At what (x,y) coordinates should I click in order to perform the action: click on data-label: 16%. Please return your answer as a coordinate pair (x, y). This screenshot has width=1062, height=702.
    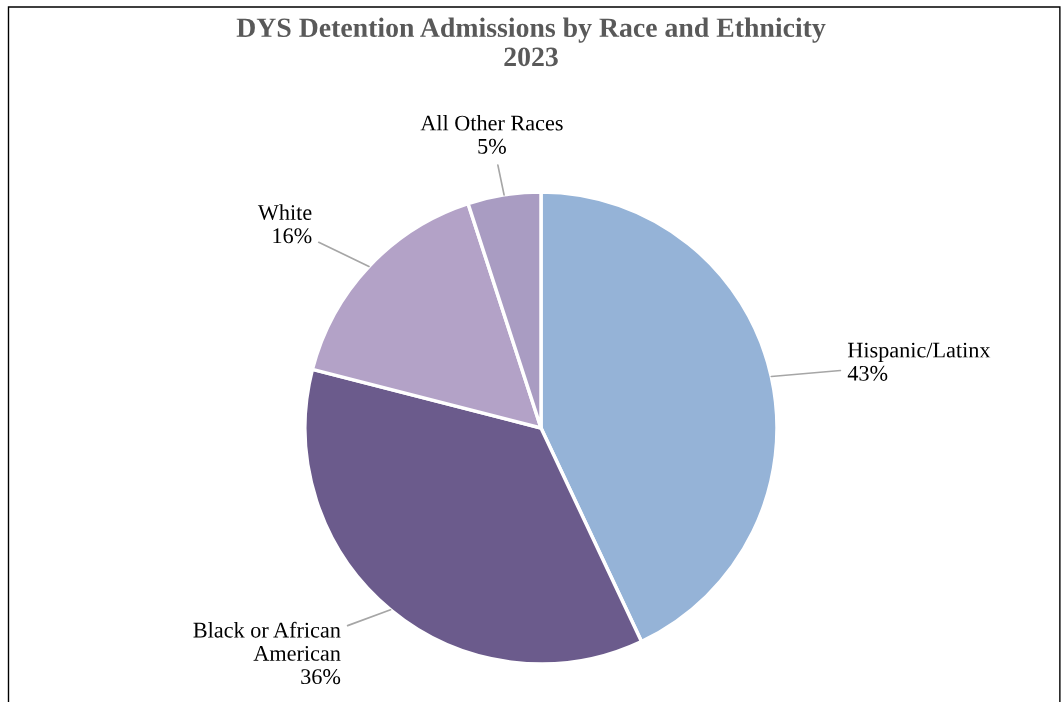
    Looking at the image, I should click on (292, 236).